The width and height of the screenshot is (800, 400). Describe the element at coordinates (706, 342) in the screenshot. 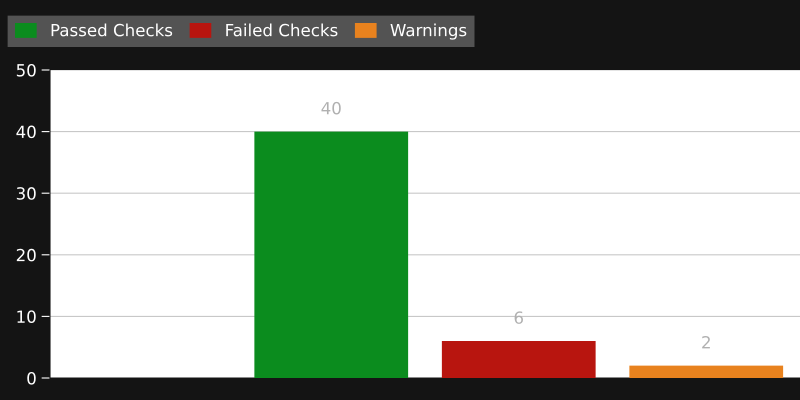

I see `data-label: 2` at that location.